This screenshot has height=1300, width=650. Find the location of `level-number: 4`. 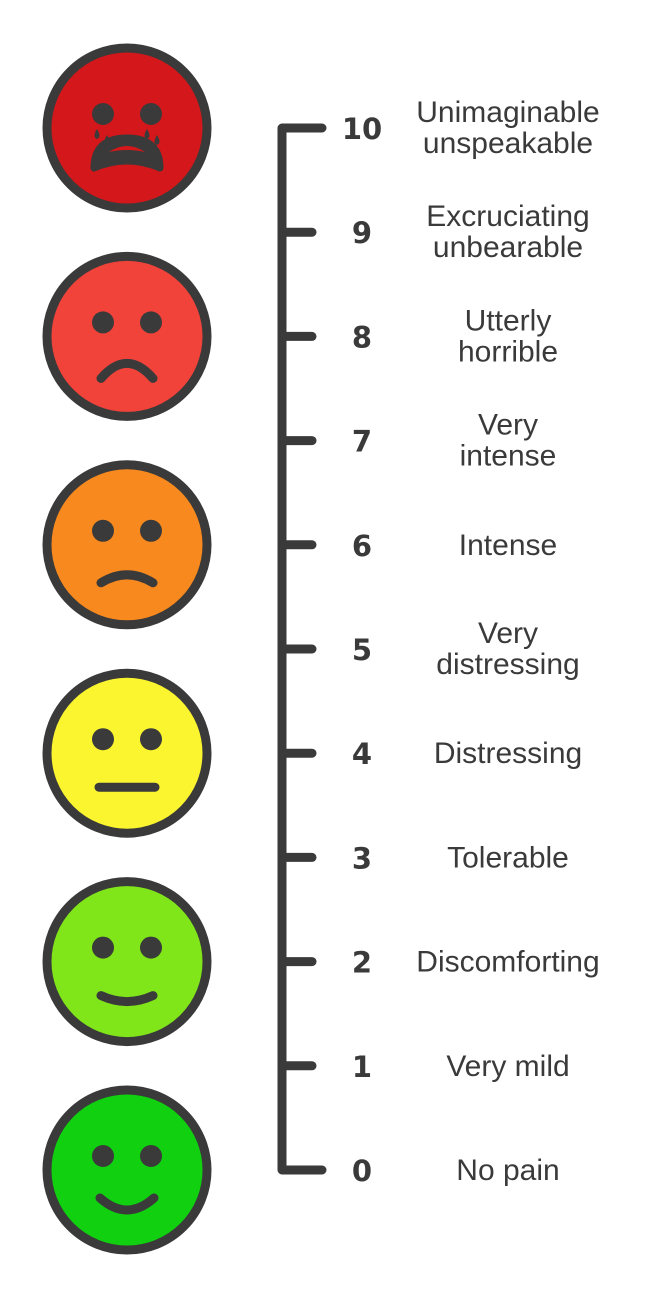

level-number: 4 is located at coordinates (362, 754).